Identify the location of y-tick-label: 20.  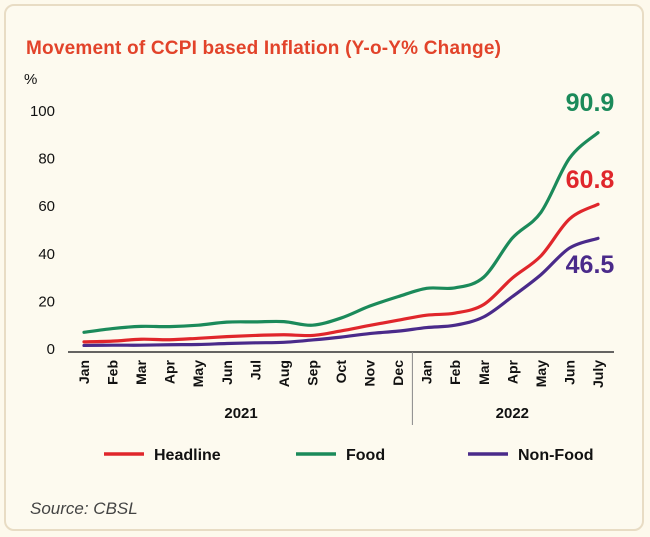
(46, 301).